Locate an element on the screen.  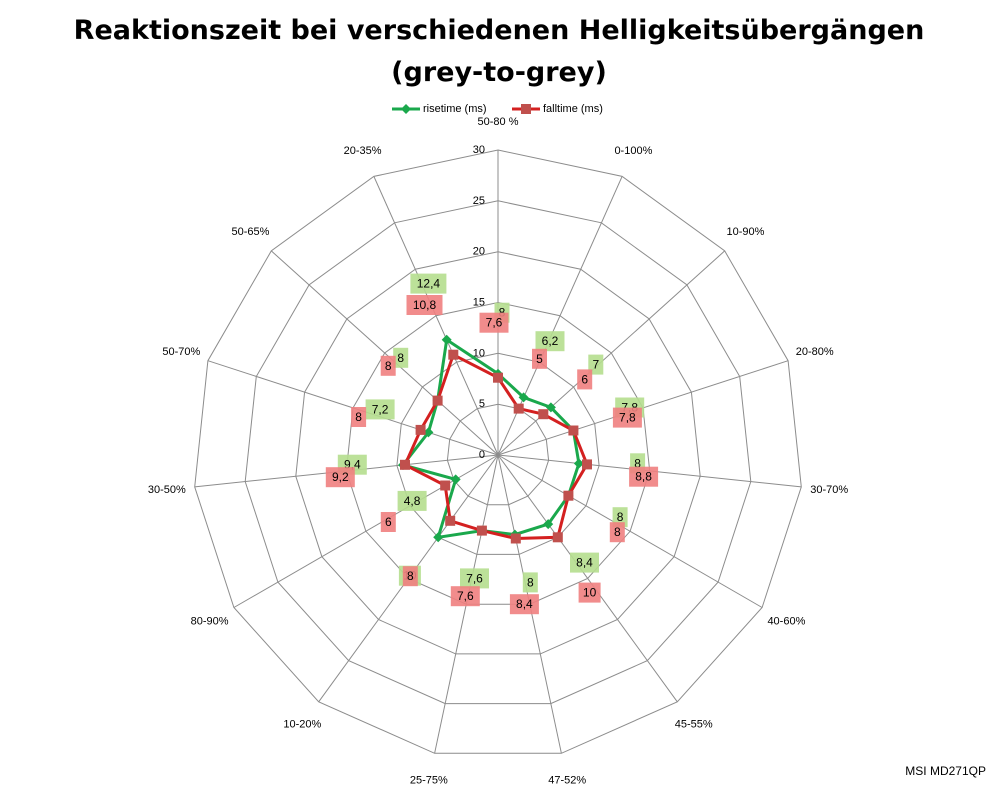
data-label: 10 is located at coordinates (590, 593).